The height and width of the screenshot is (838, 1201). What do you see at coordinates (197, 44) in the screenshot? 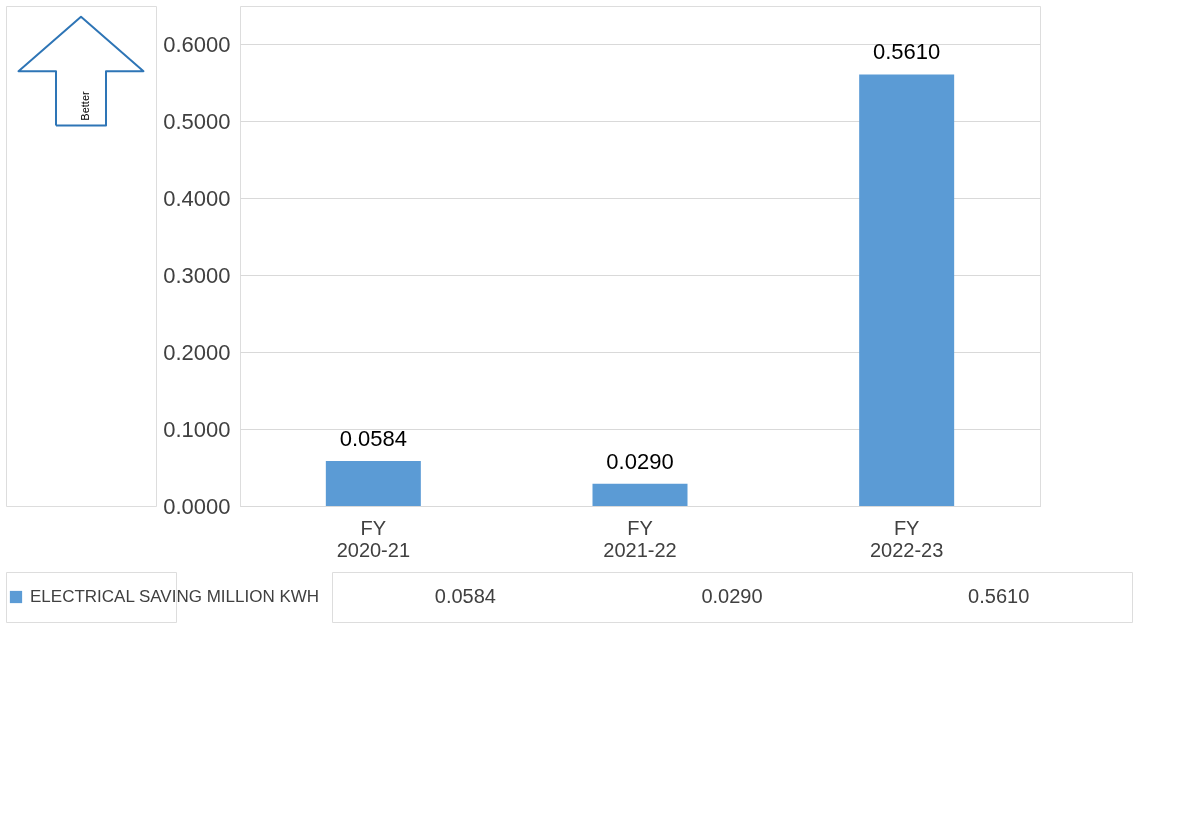
I see `y-tick-label: 0.6000` at bounding box center [197, 44].